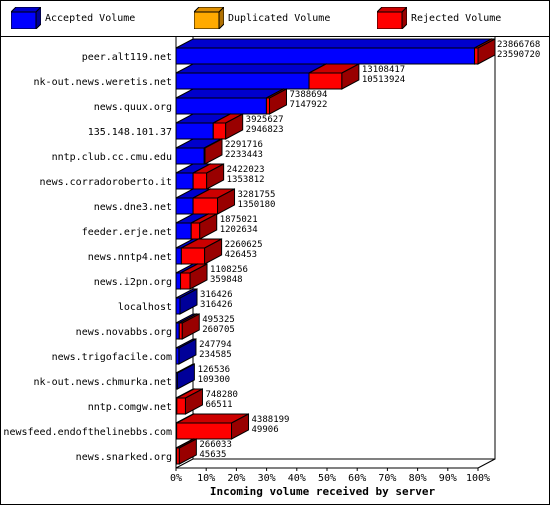  Describe the element at coordinates (308, 95) in the screenshot. I see `total-value-label: 7388694` at that location.